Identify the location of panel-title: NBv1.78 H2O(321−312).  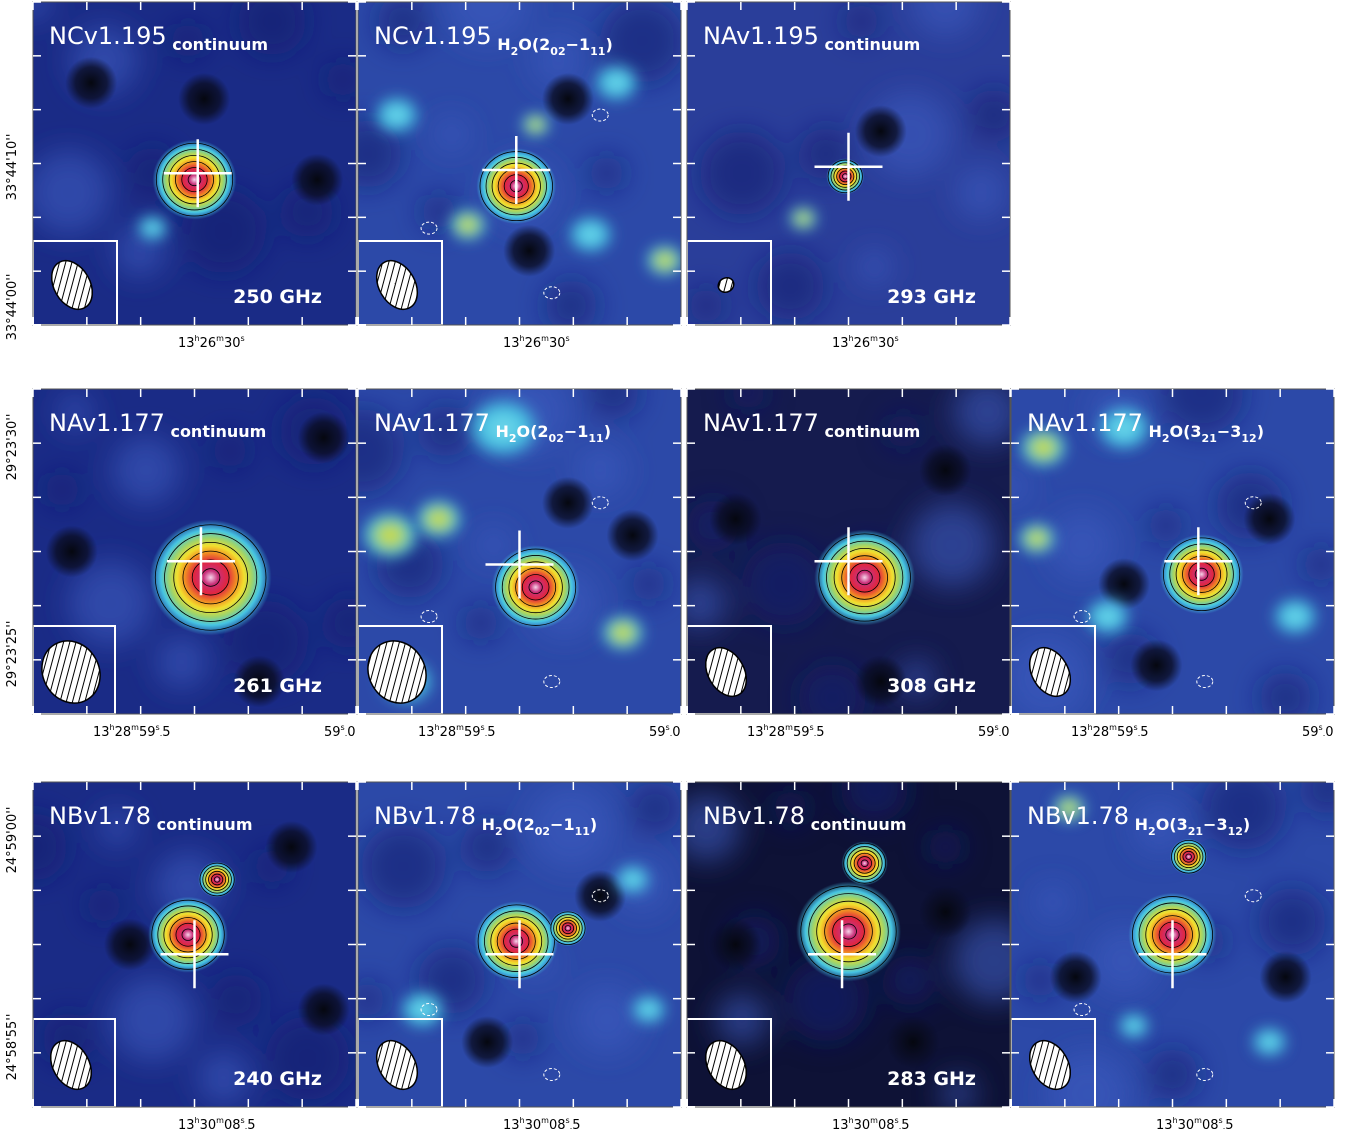
(1138, 820).